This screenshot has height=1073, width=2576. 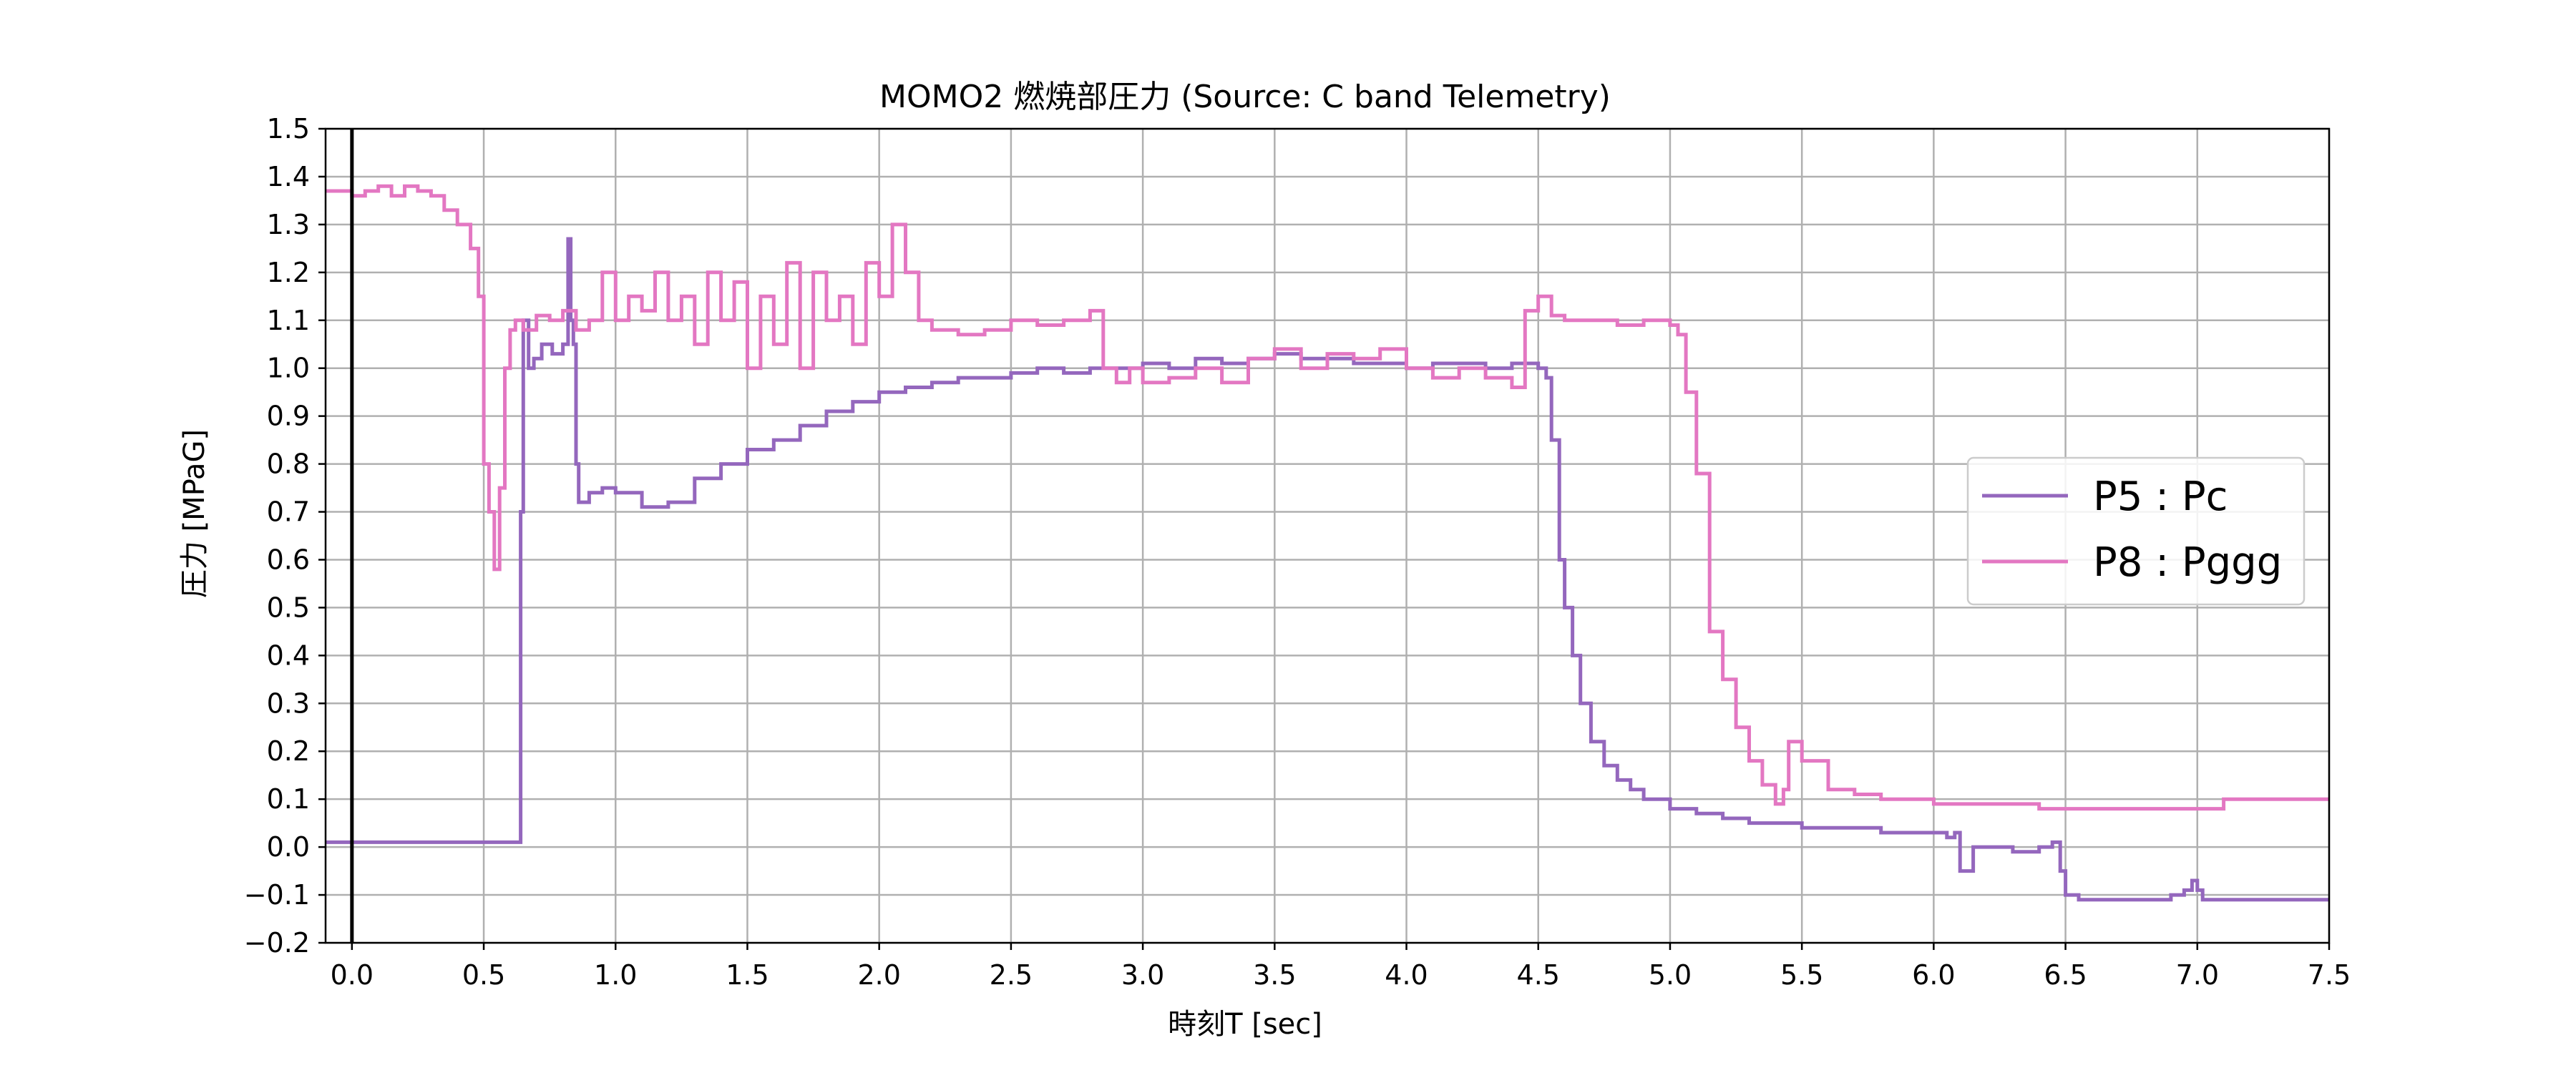 I want to click on y-tick-label: 0.1, so click(x=288, y=799).